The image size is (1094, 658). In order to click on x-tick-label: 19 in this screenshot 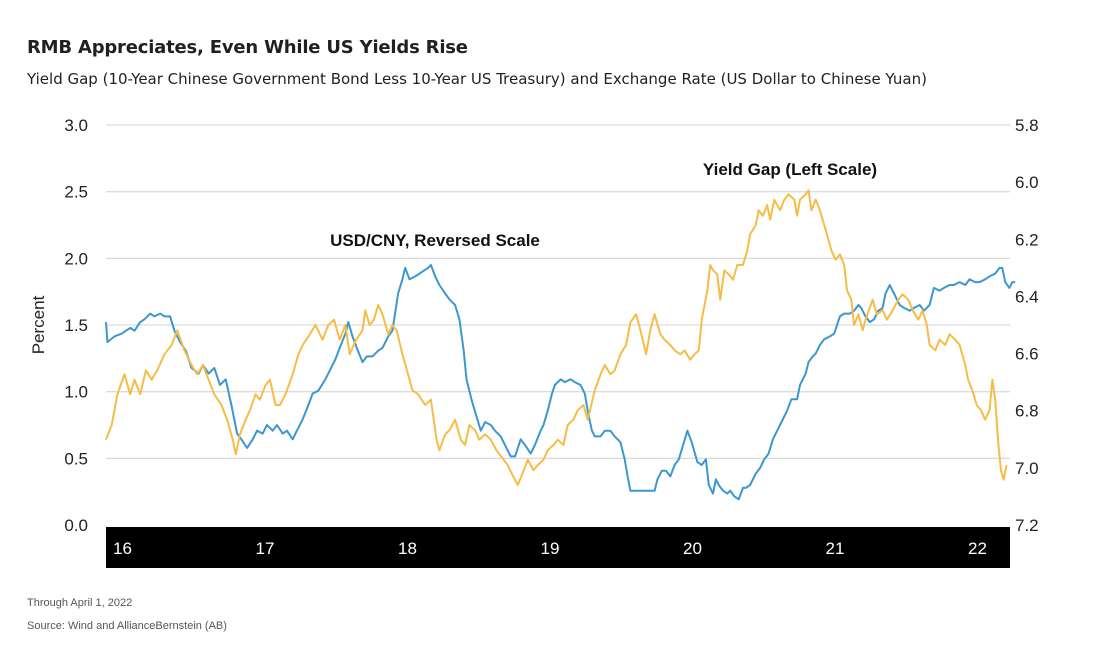, I will do `click(550, 548)`.